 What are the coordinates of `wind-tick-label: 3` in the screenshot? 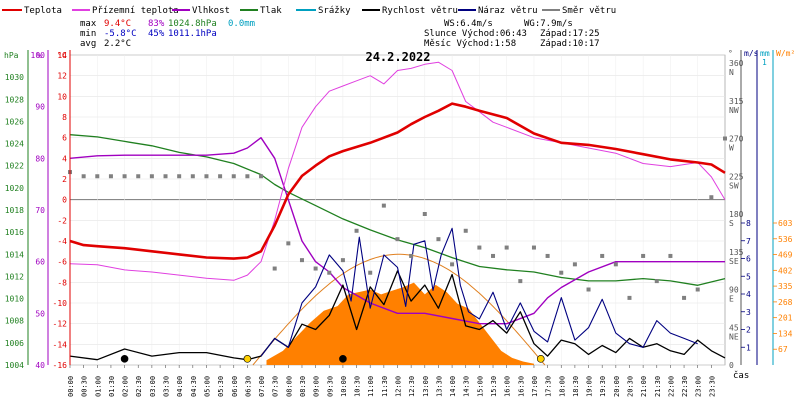 It's located at (748, 312).